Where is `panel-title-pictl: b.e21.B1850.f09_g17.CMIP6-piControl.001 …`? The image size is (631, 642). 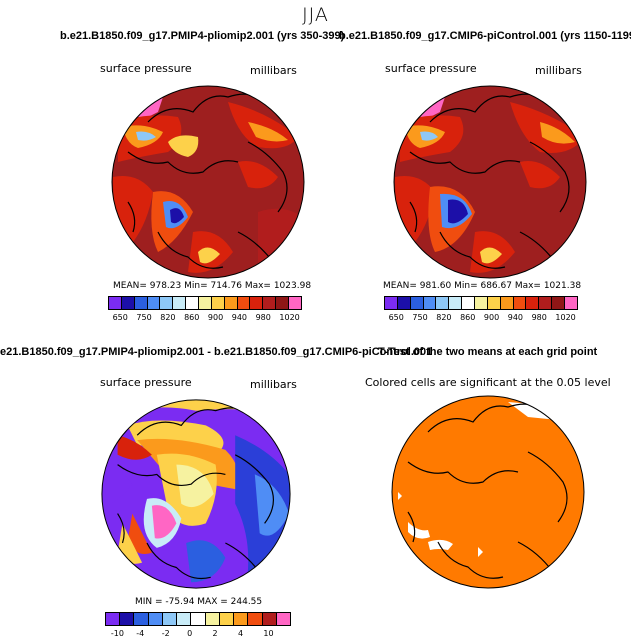
panel-title-pictl: b.e21.B1850.f09_g17.CMIP6-piControl.001 … is located at coordinates (485, 36).